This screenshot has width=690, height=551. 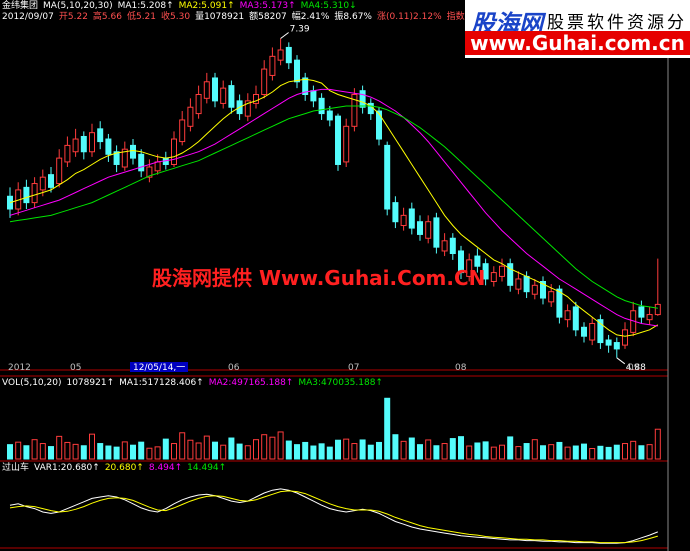 I want to click on logo: 股海网 股票软件资源分享 www.Guhai.com.cn, so click(x=577, y=29).